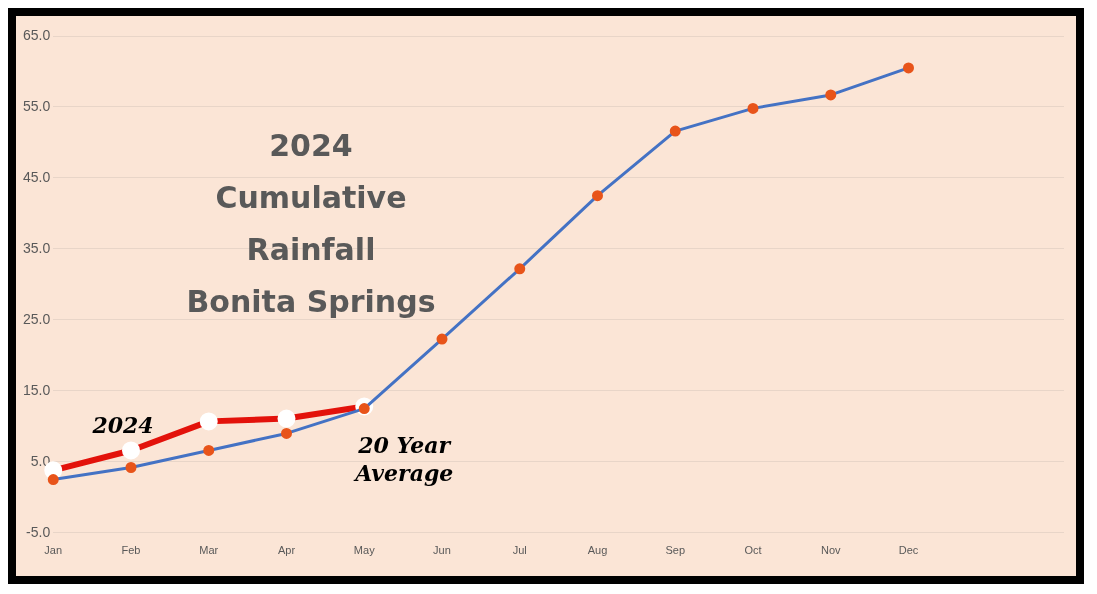  What do you see at coordinates (908, 550) in the screenshot?
I see `x-tick-label: Dec` at bounding box center [908, 550].